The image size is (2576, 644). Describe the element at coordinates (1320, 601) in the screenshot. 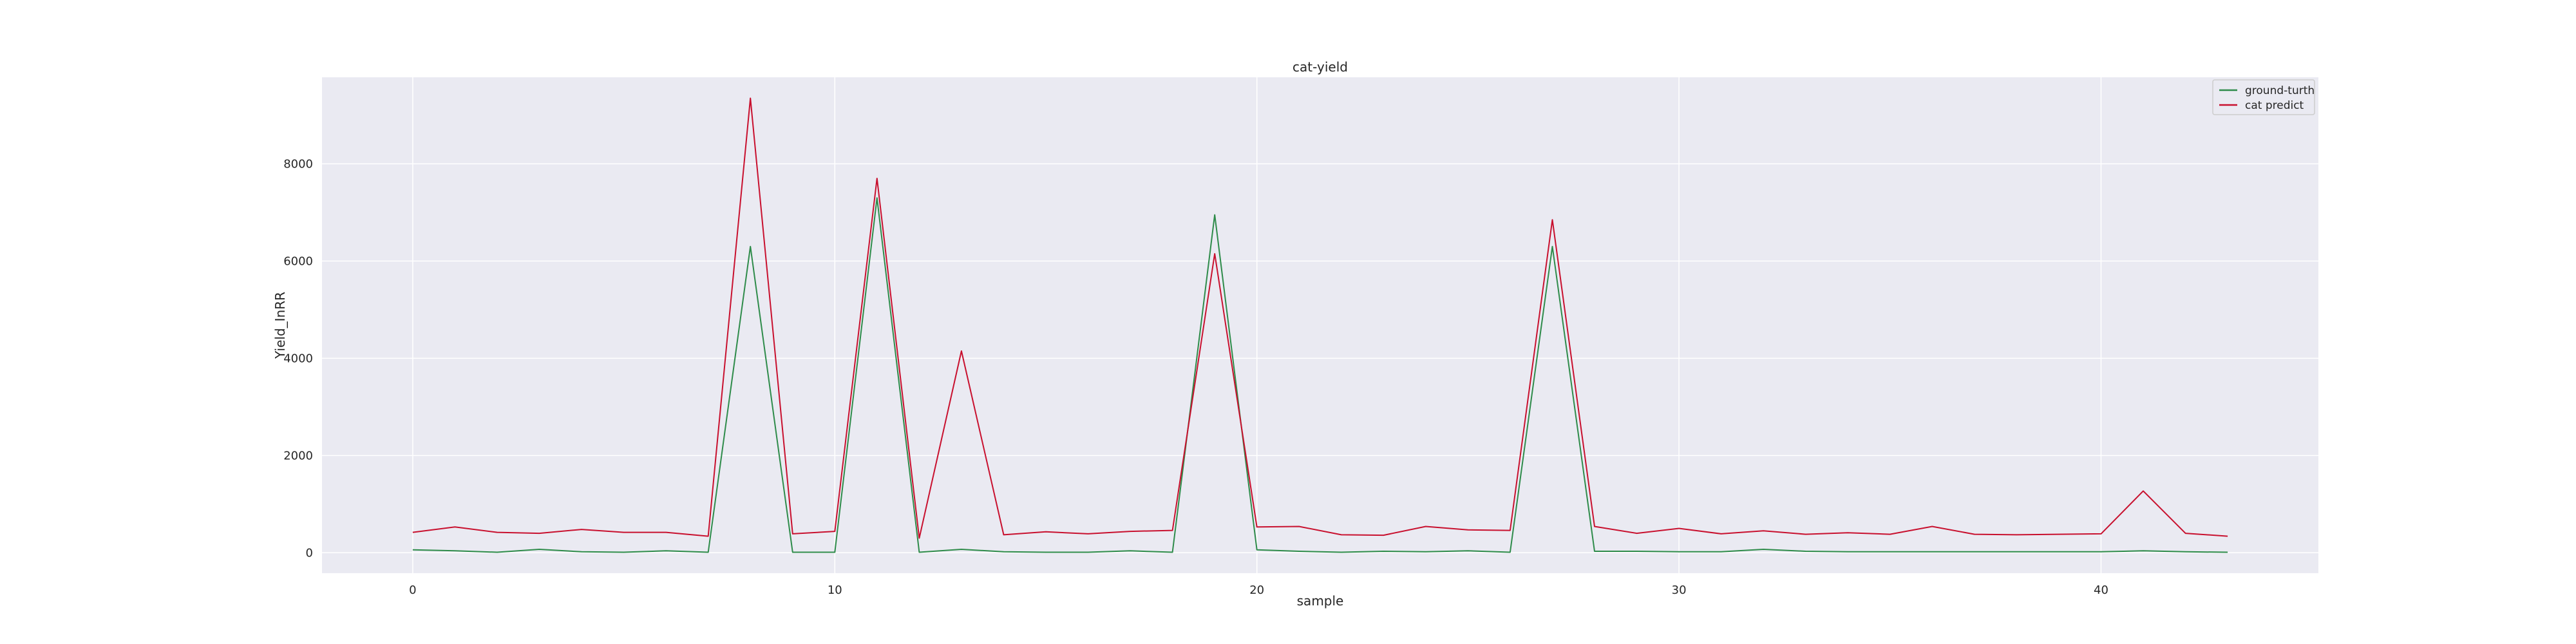

I see `x-axis-label: sample` at that location.